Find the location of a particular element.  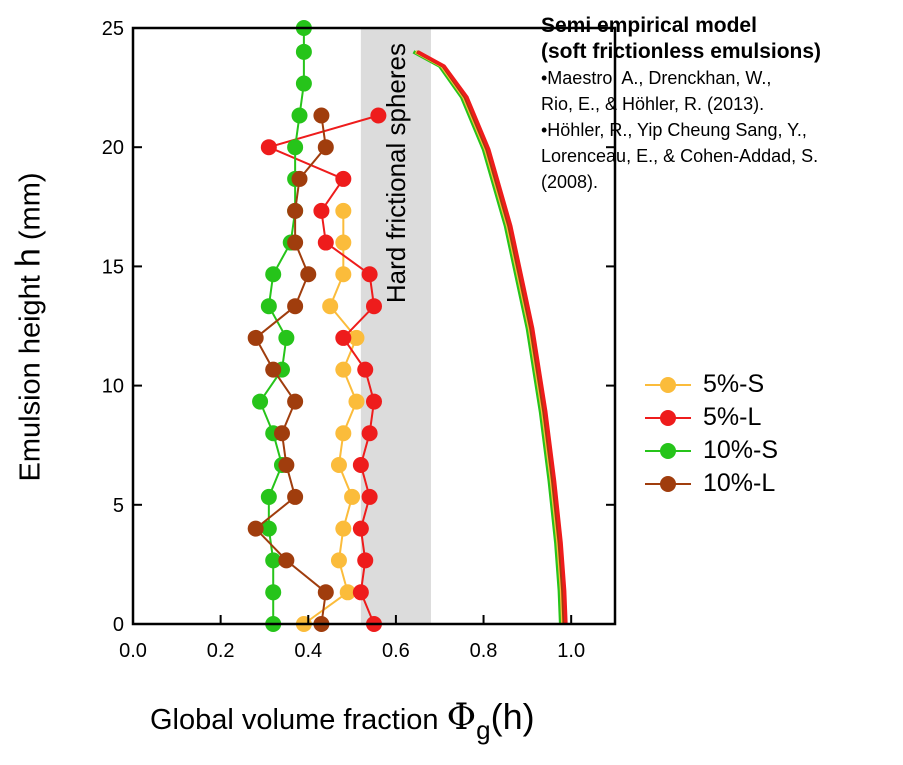

data-point-10%-S-7 is located at coordinates (260, 401).